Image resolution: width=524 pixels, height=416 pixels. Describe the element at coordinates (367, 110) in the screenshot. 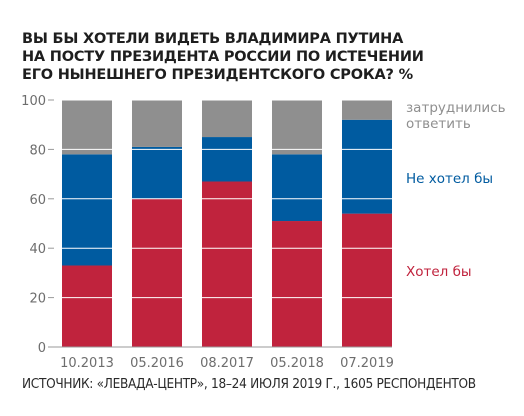

I see `bar-segment-undecided-07.2019` at that location.